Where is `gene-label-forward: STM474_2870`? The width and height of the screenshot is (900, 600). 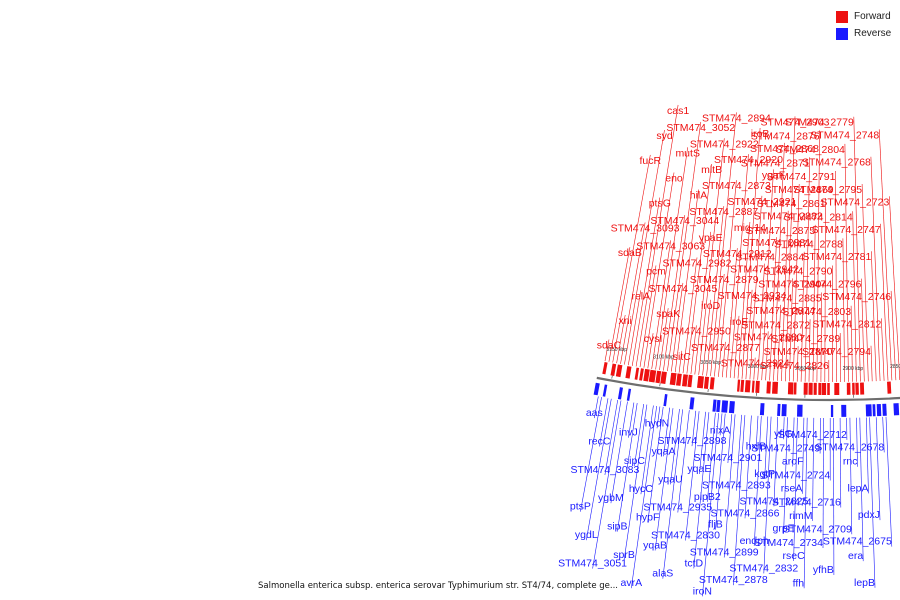 gene-label-forward: STM474_2870 is located at coordinates (798, 352).